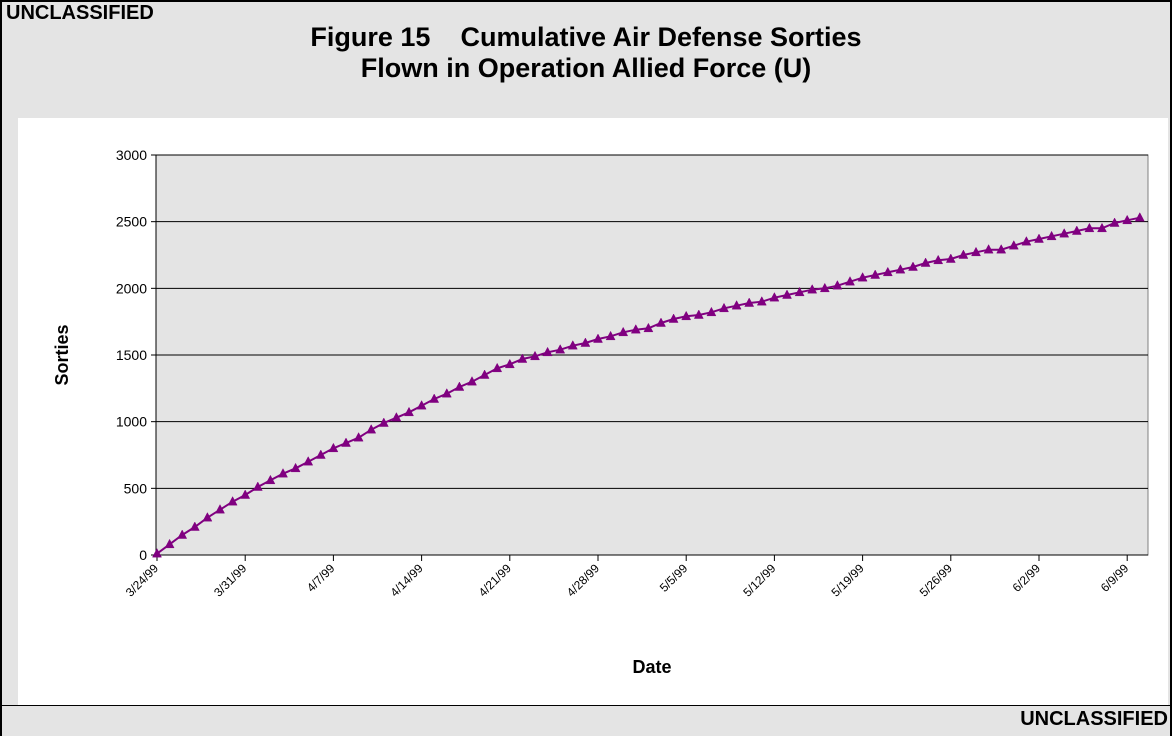  What do you see at coordinates (1094, 719) in the screenshot?
I see `classification-bottom: UNCLASSIFIED` at bounding box center [1094, 719].